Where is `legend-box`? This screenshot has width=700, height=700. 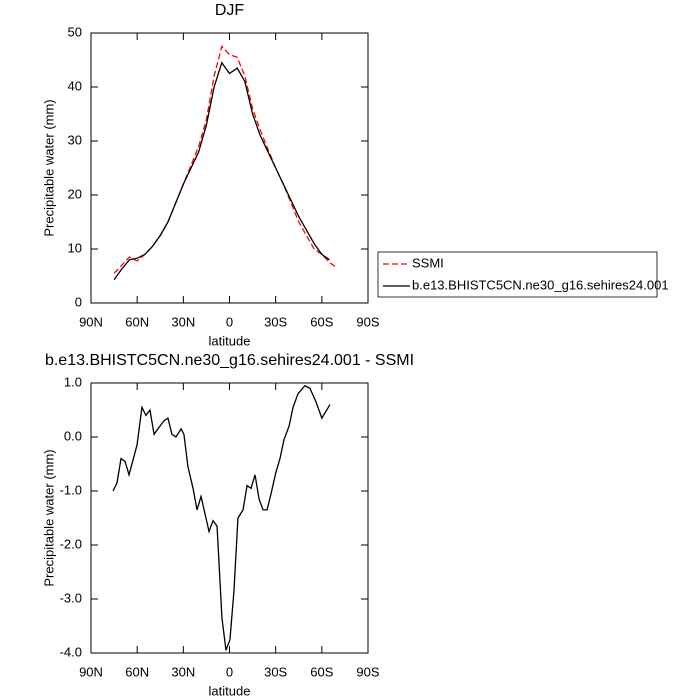 legend-box is located at coordinates (517, 274).